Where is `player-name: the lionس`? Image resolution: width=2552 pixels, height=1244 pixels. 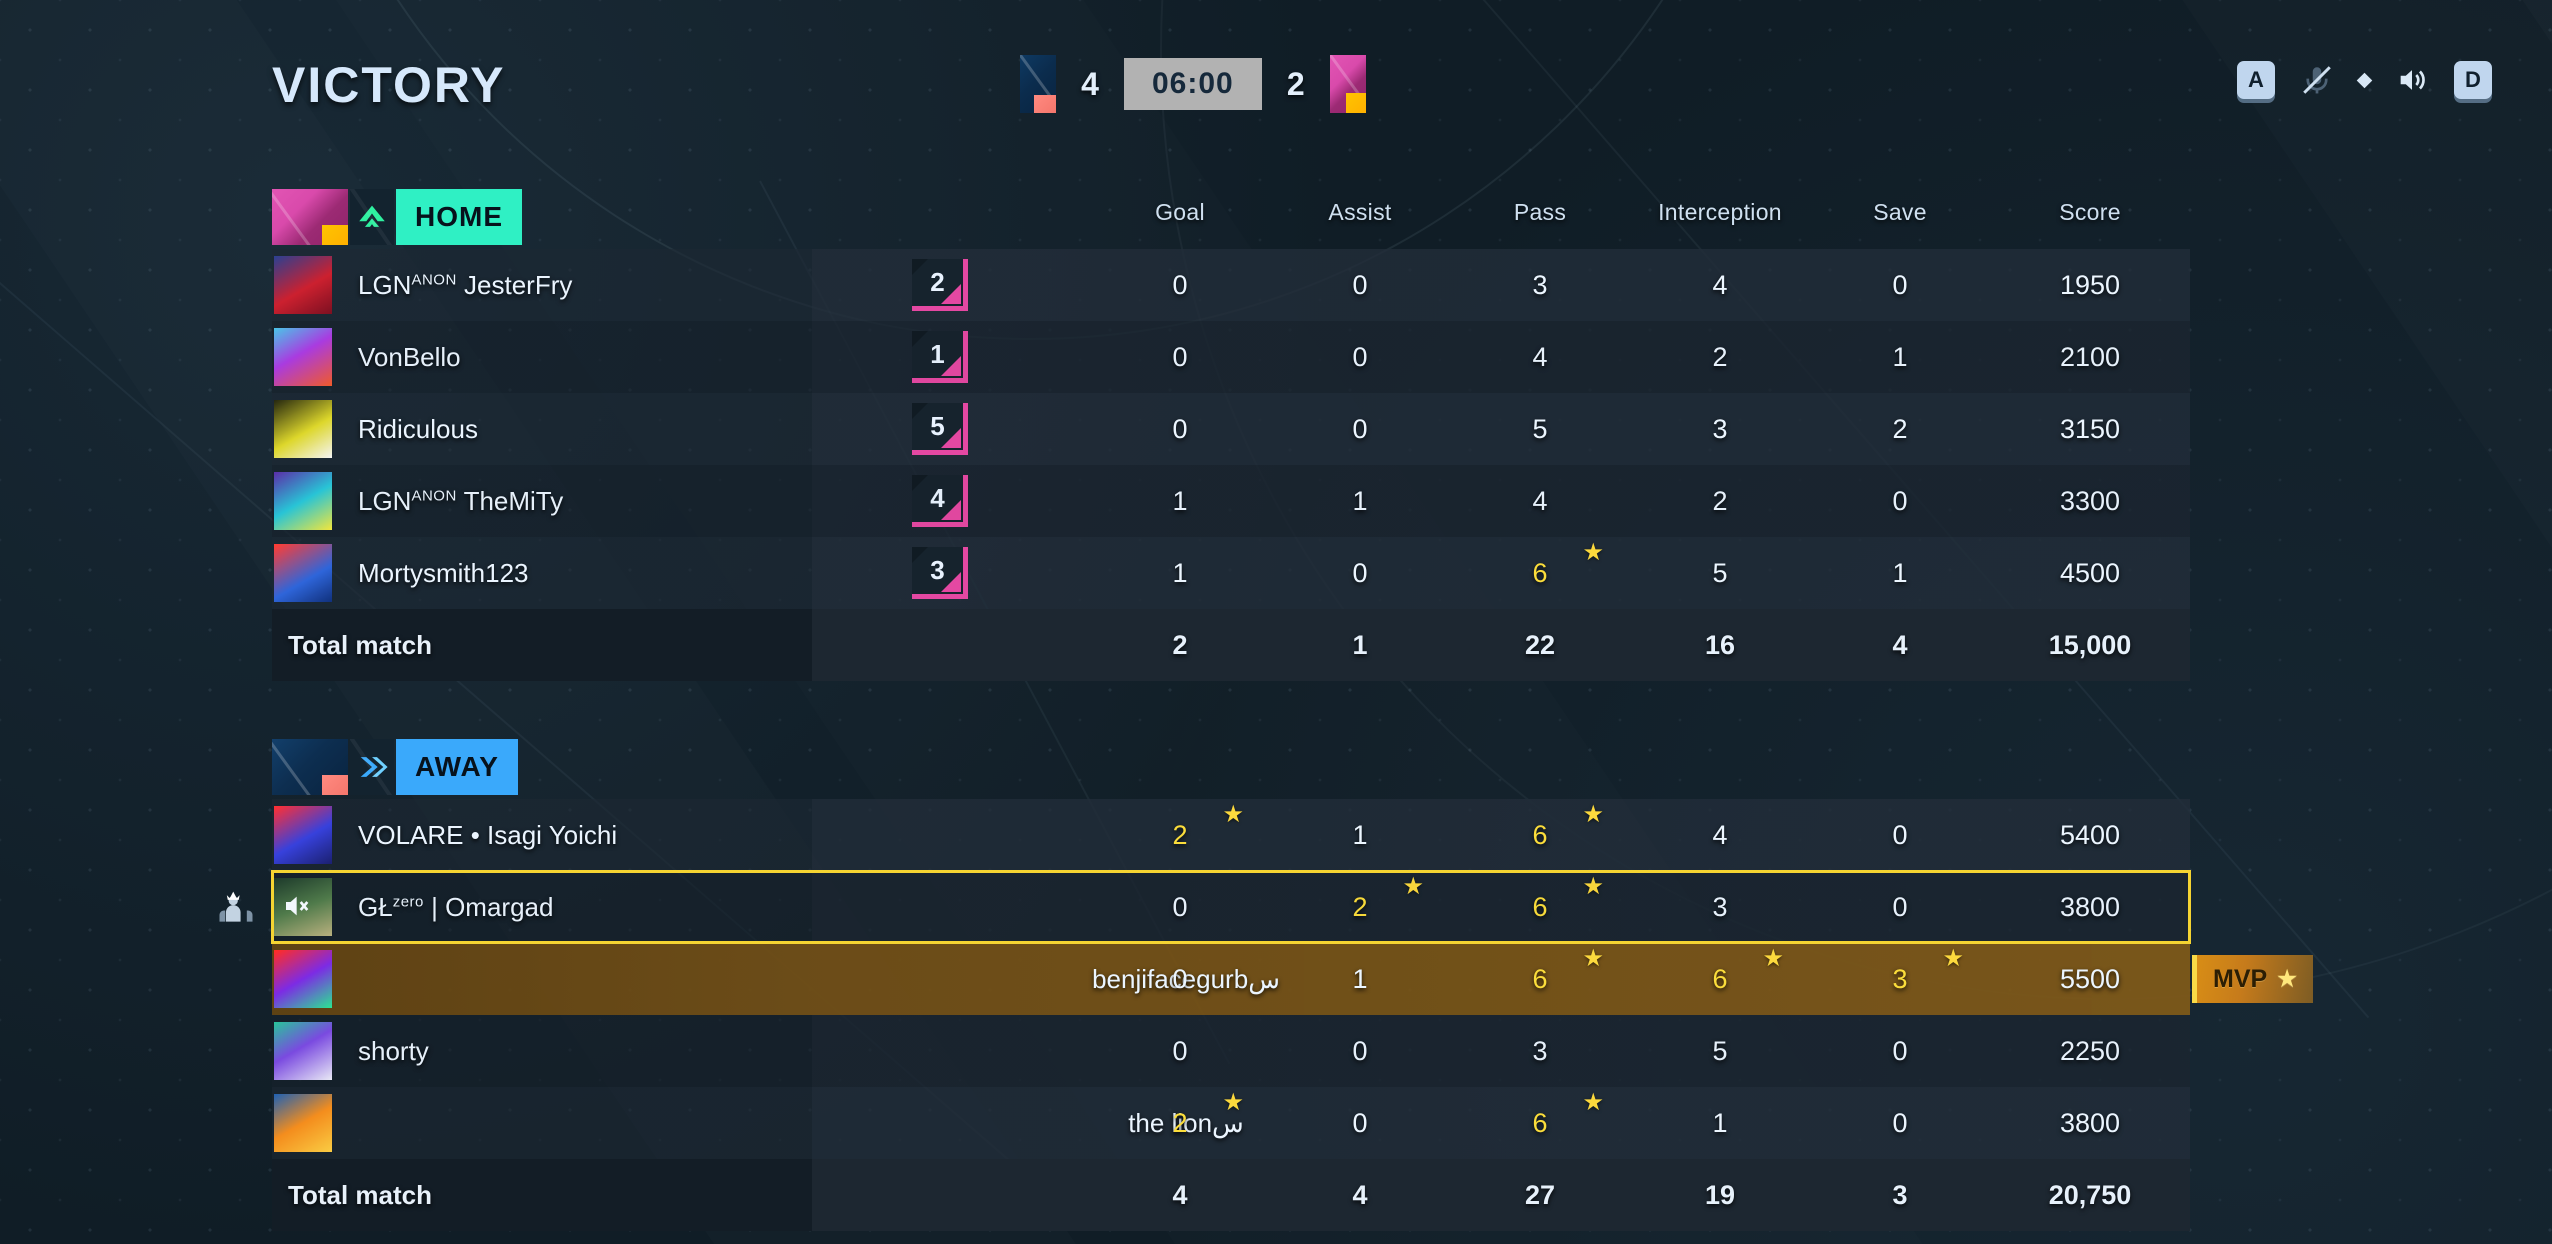 player-name: the lionس is located at coordinates (1186, 1122).